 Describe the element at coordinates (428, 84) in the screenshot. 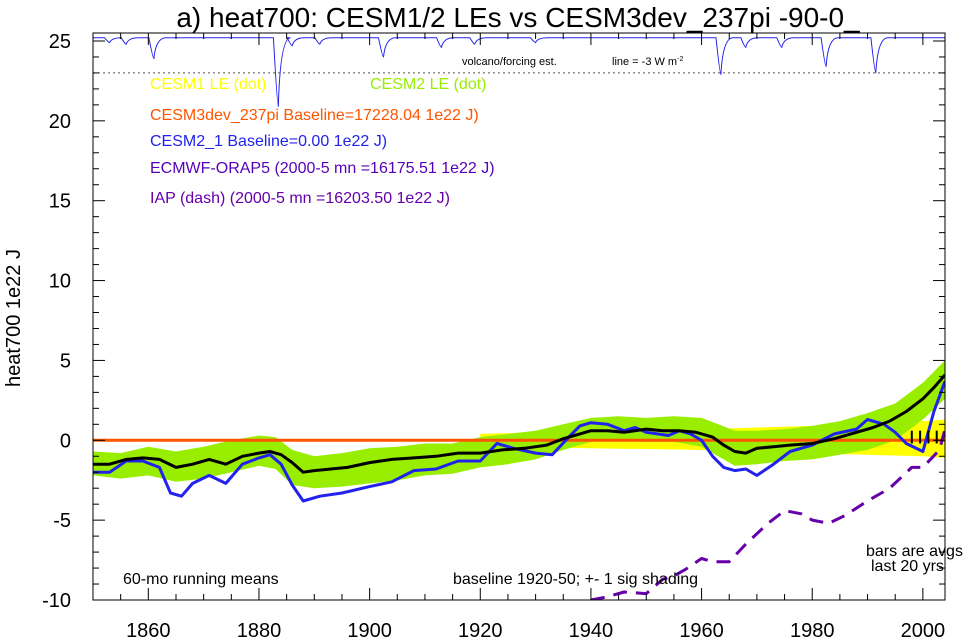

I see `legend-entry: CESM2 LE (dot)` at that location.